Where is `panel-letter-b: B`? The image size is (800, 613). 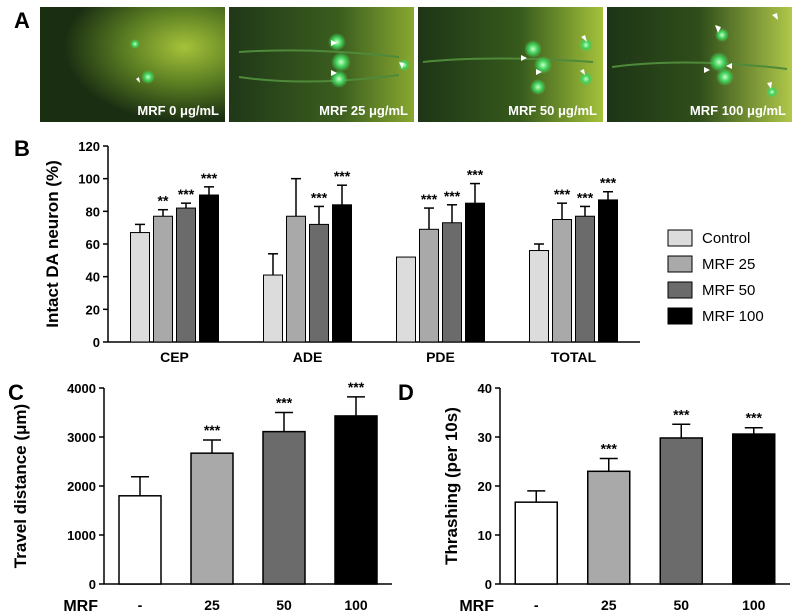
panel-letter-b: B is located at coordinates (22, 148).